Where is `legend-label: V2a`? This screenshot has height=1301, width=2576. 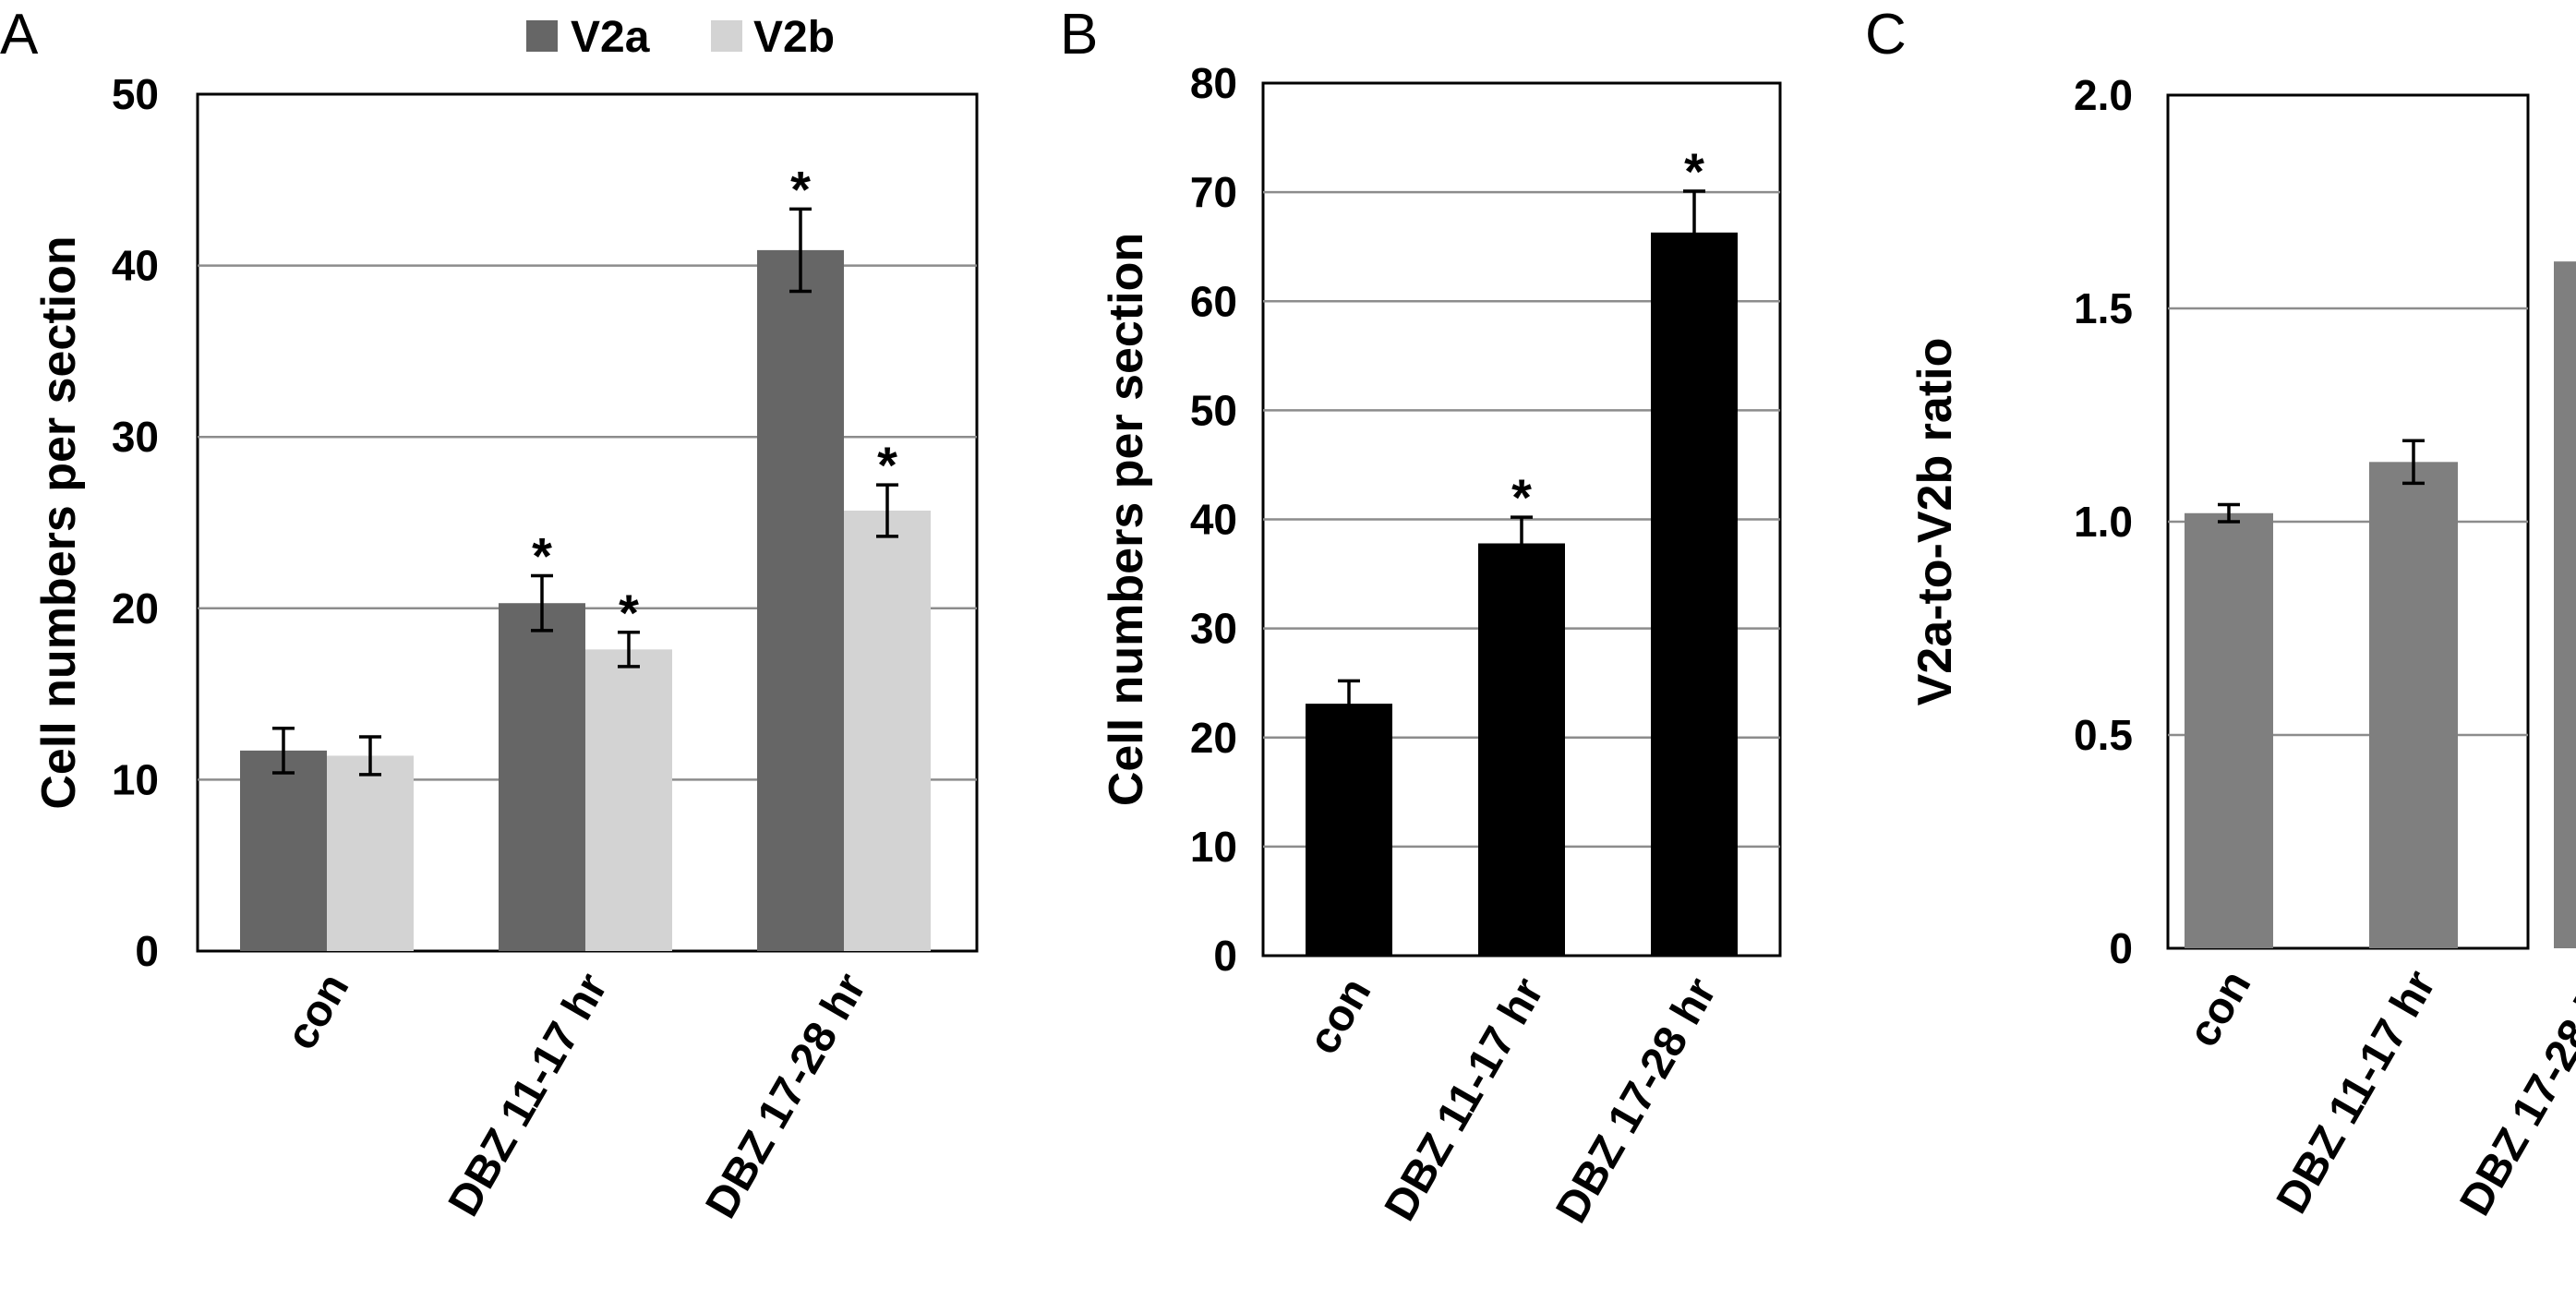
legend-label: V2a is located at coordinates (610, 37).